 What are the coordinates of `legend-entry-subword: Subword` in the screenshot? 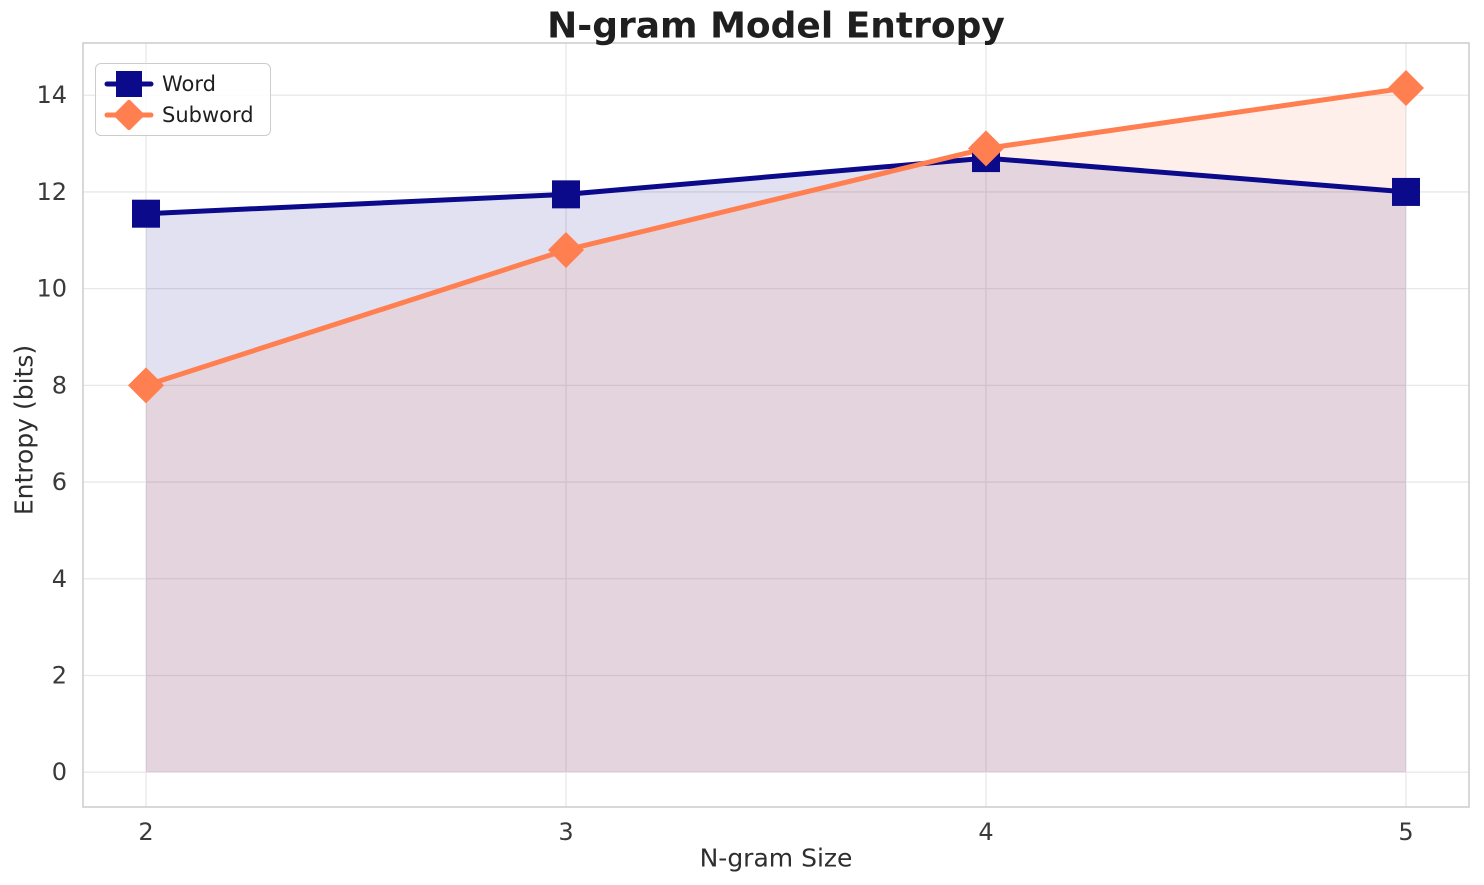 It's located at (179, 115).